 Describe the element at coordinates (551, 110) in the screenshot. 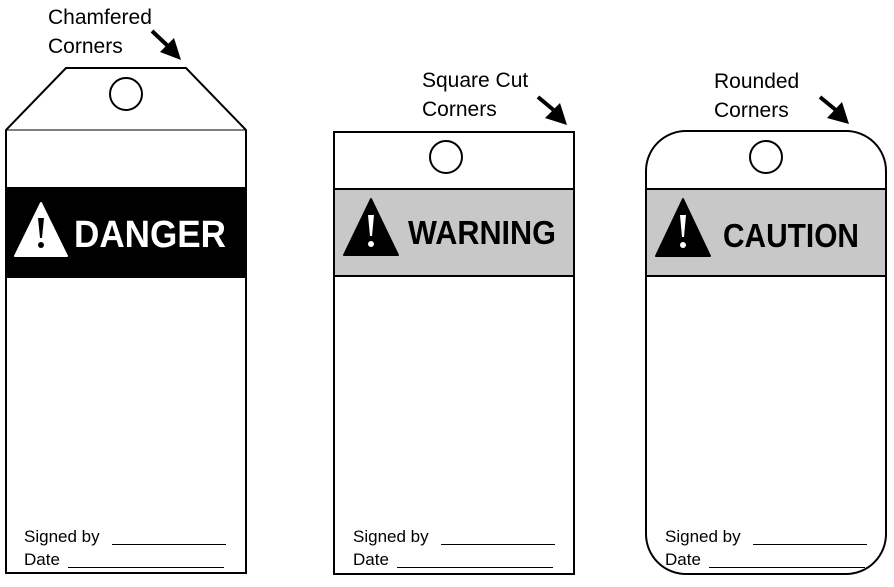

I see `arrow-square` at that location.